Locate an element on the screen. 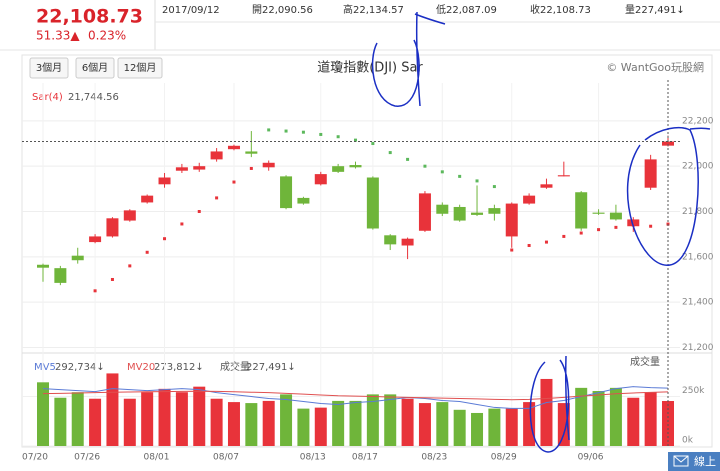  legend-mv5: MV5 is located at coordinates (45, 367).